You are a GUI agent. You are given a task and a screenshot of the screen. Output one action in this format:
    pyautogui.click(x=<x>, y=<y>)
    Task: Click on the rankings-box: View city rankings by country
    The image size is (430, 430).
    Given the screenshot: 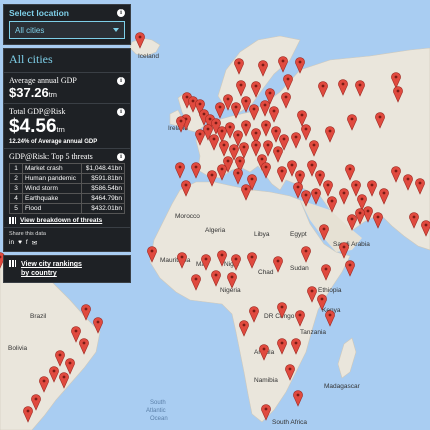 What is the action you would take?
    pyautogui.click(x=67, y=269)
    